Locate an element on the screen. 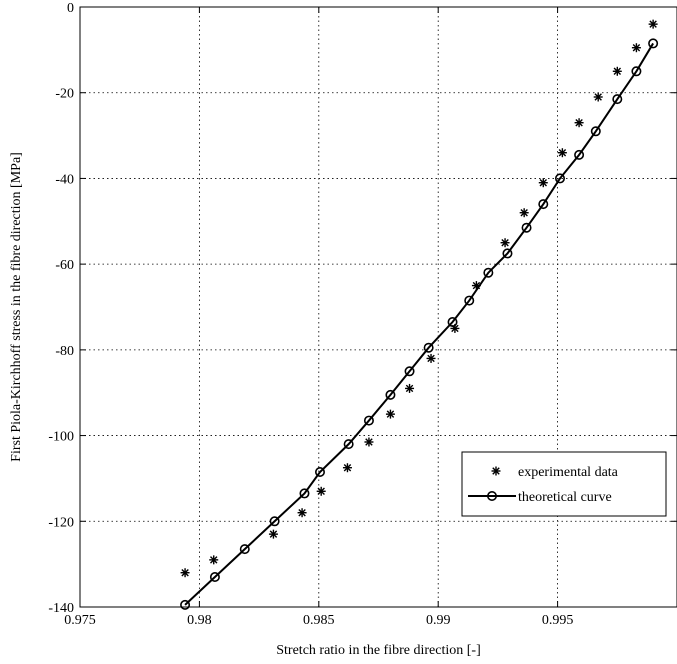 The height and width of the screenshot is (664, 677). legend-symbol-theoretical is located at coordinates (492, 495).